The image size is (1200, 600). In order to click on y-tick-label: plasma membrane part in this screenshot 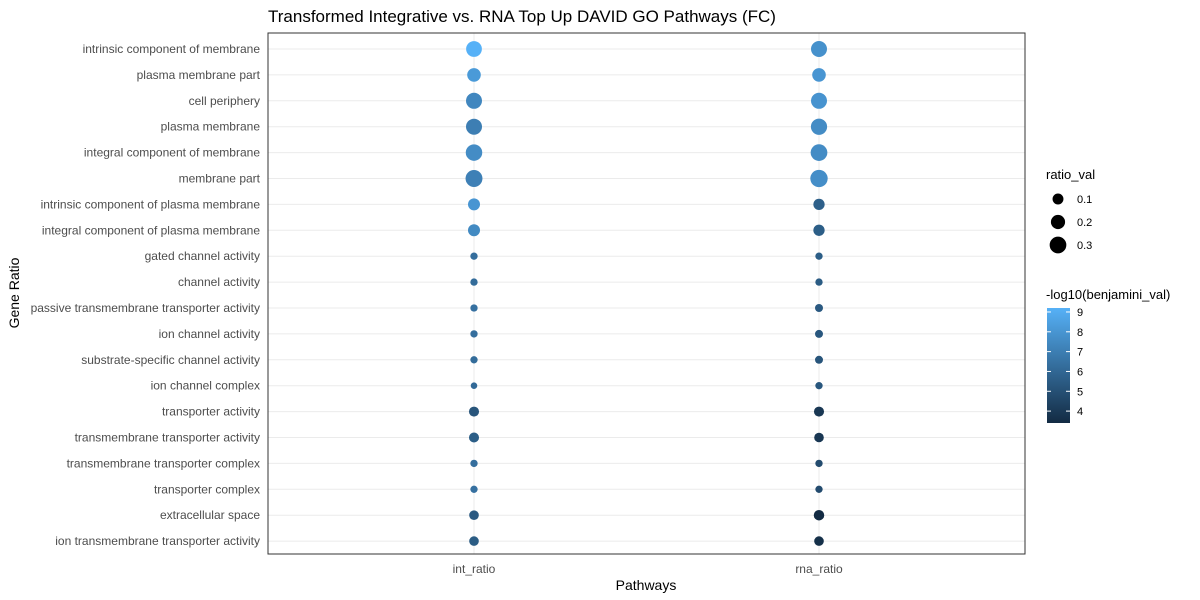, I will do `click(199, 75)`.